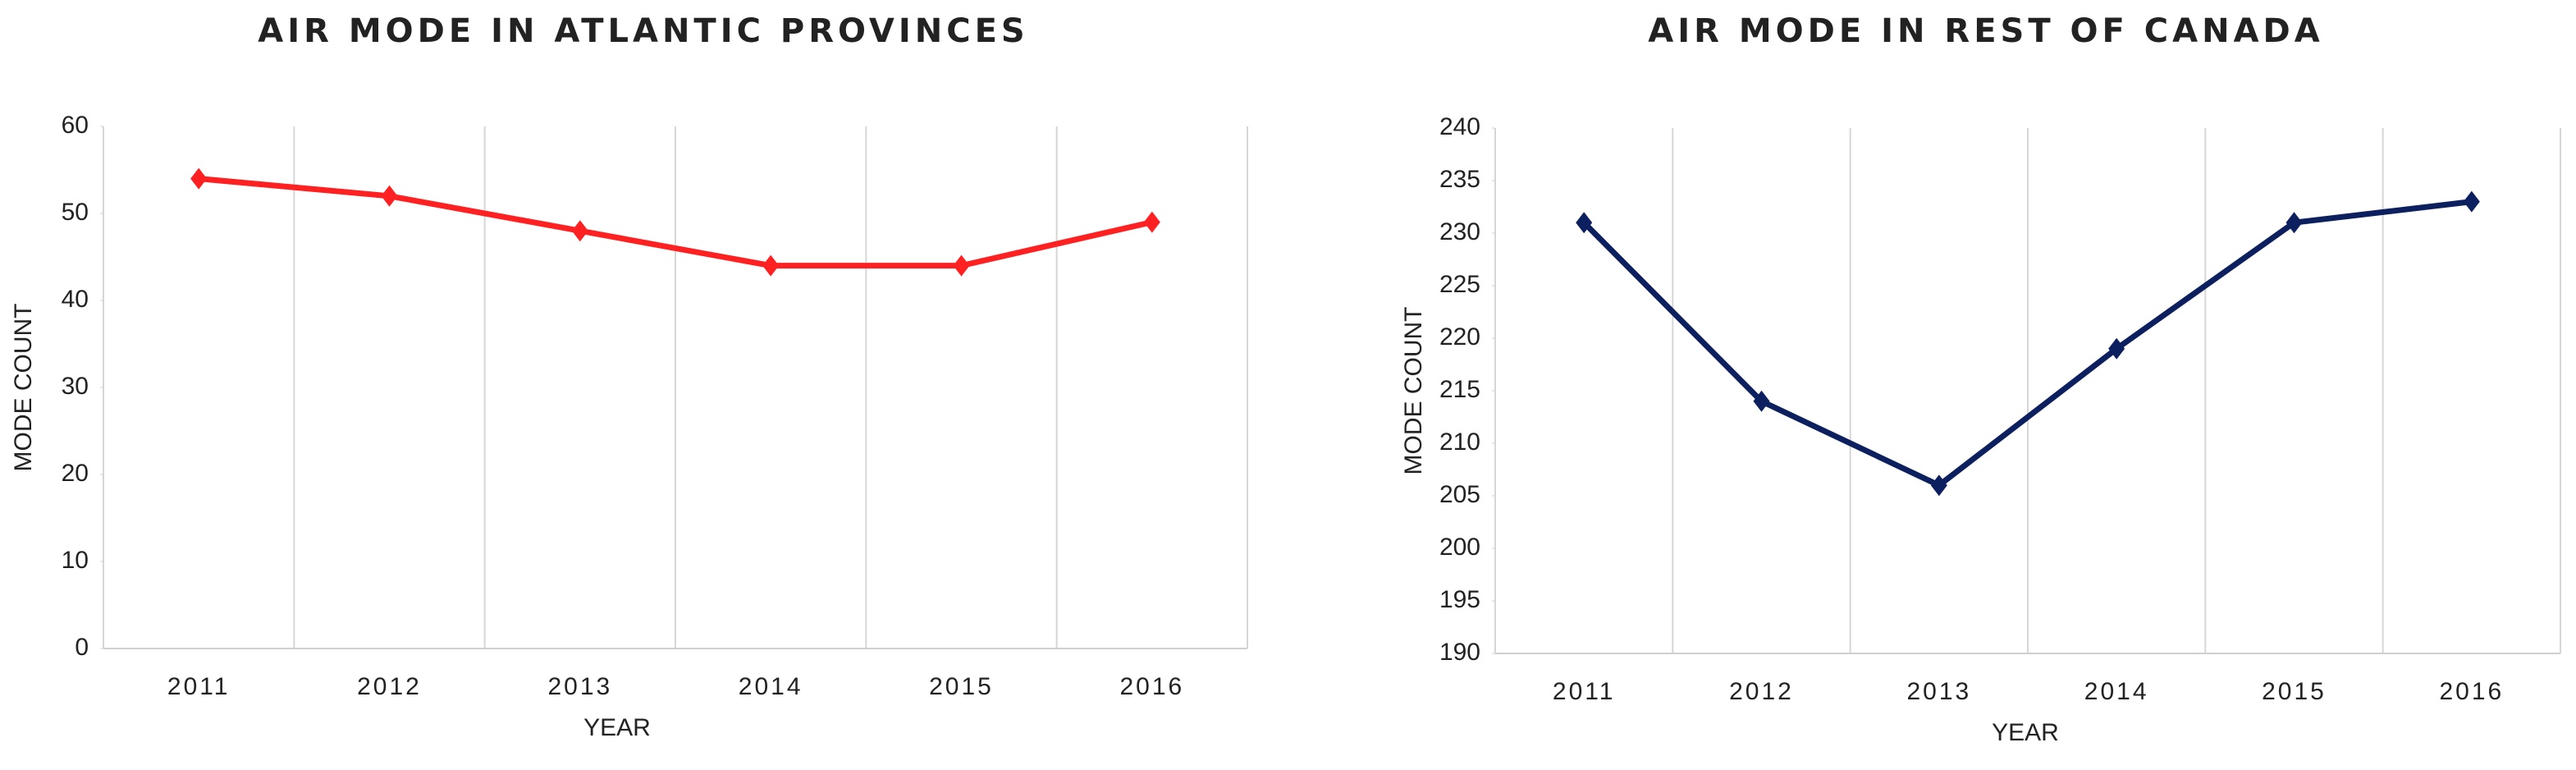 This screenshot has width=2576, height=770. Describe the element at coordinates (1459, 127) in the screenshot. I see `y-tick-label: 240` at that location.